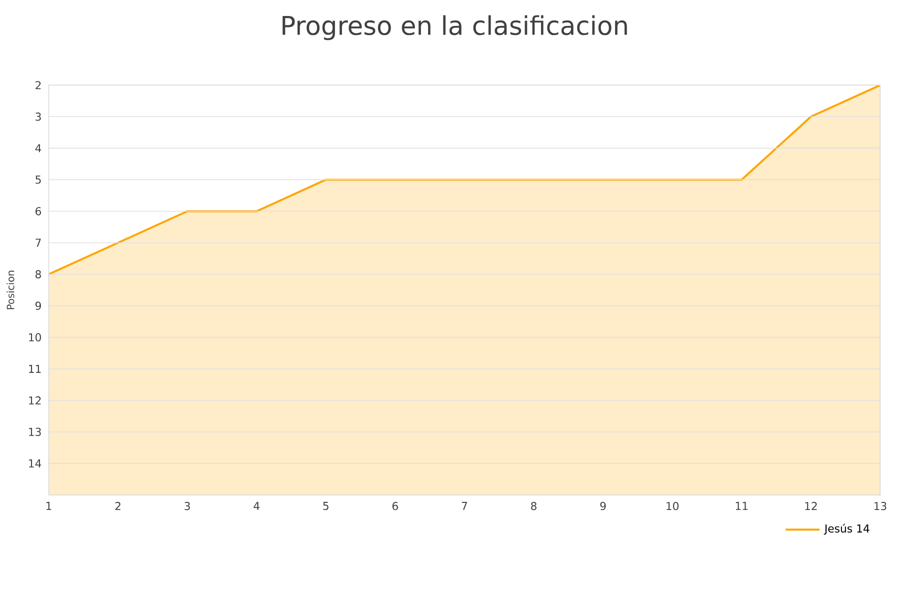 This screenshot has width=900, height=594. I want to click on y-tick-label: 12, so click(35, 400).